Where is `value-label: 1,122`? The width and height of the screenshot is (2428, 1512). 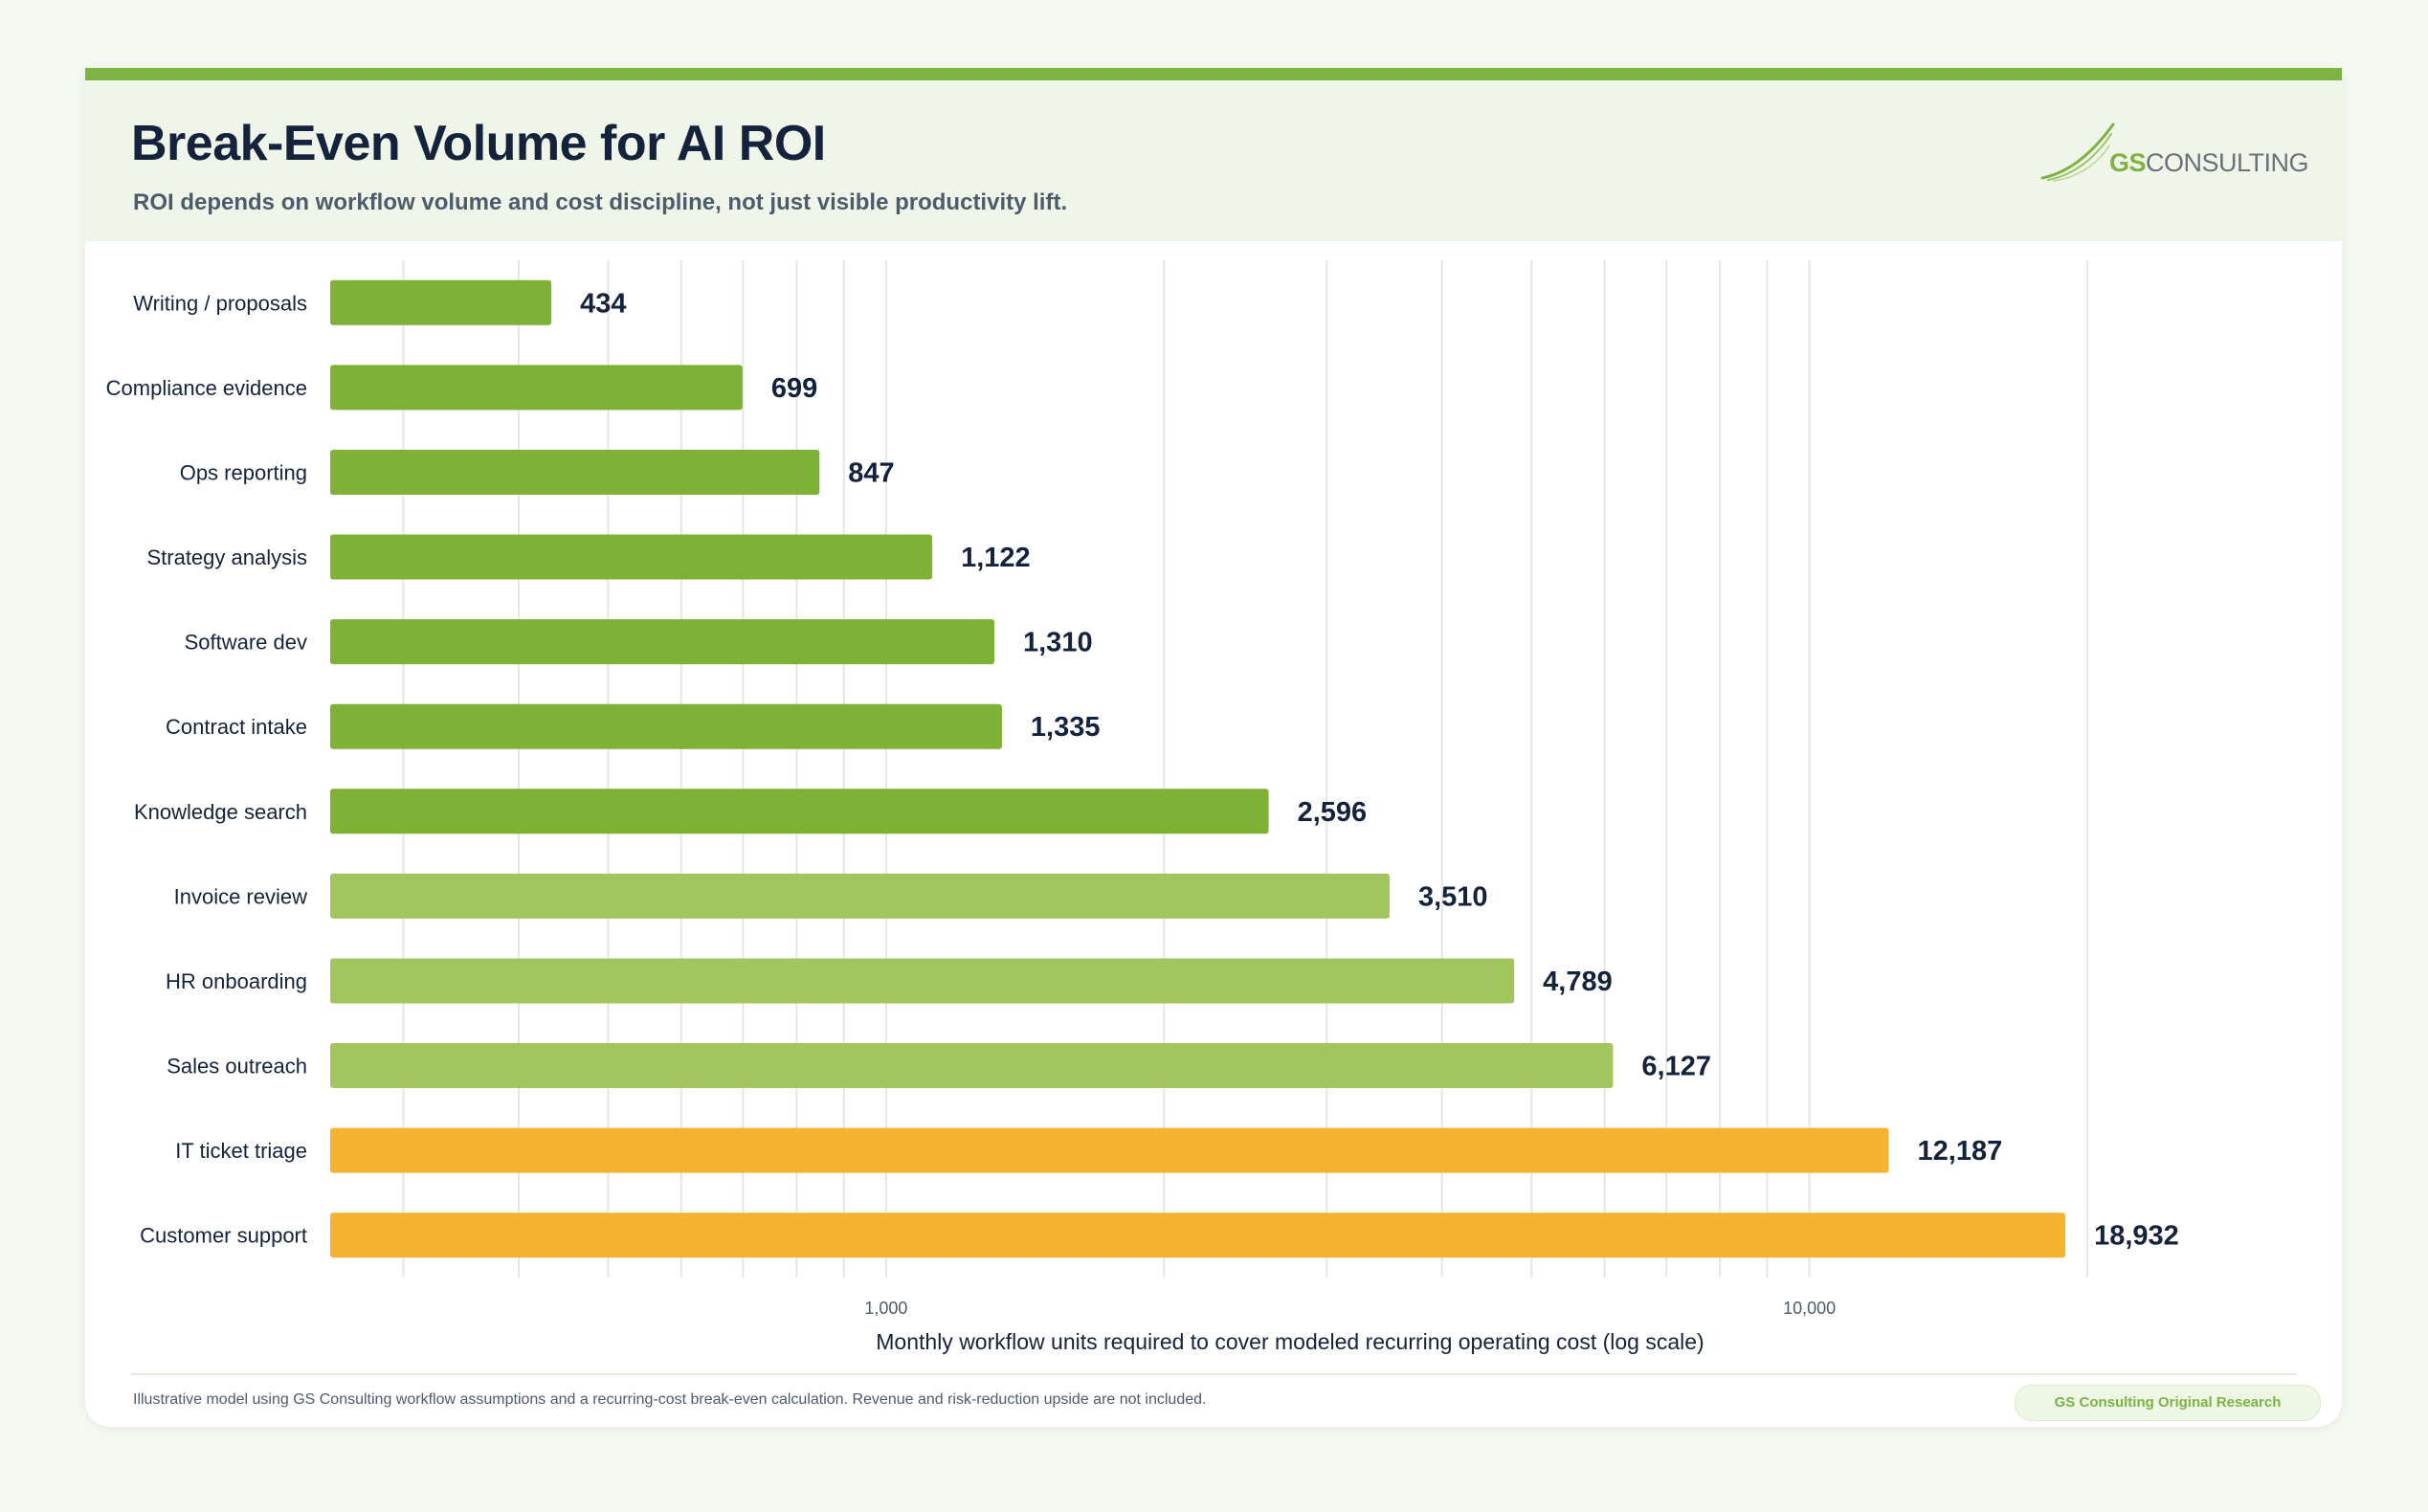 value-label: 1,122 is located at coordinates (996, 558).